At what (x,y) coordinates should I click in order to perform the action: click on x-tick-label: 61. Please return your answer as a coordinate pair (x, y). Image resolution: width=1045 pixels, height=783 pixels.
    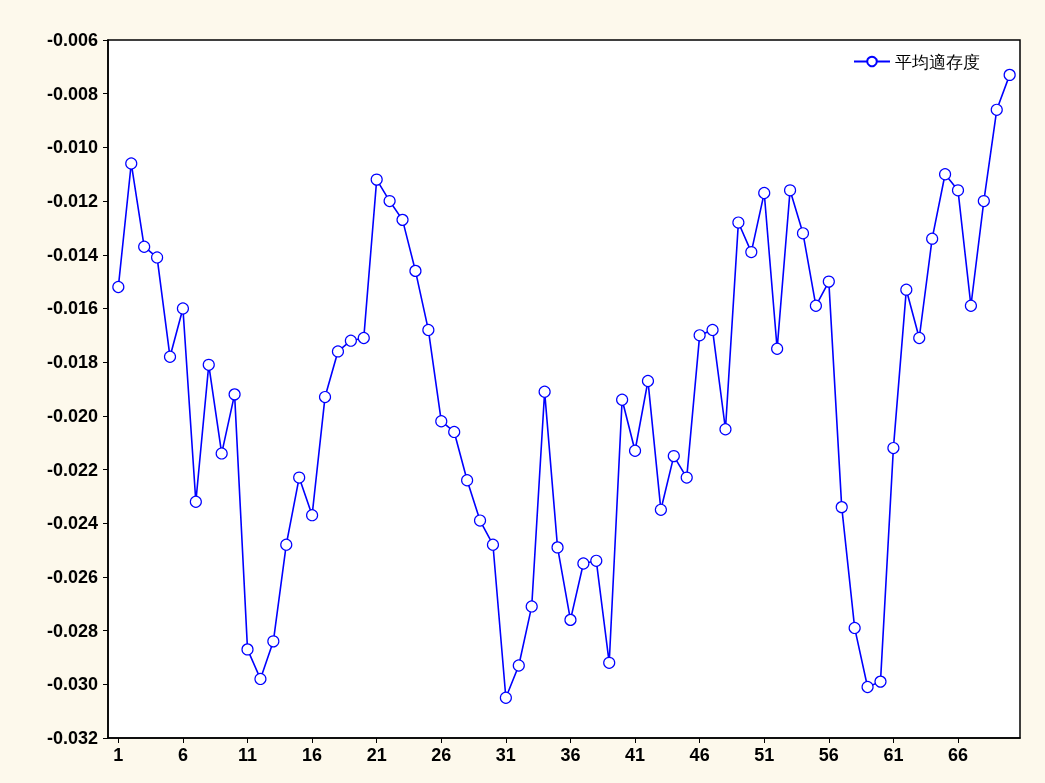
    Looking at the image, I should click on (893, 755).